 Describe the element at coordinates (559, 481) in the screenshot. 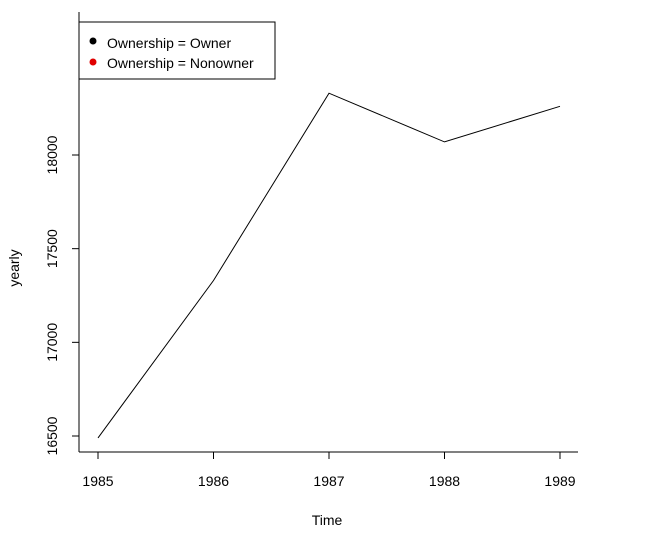

I see `x-tick-label: 1989` at that location.